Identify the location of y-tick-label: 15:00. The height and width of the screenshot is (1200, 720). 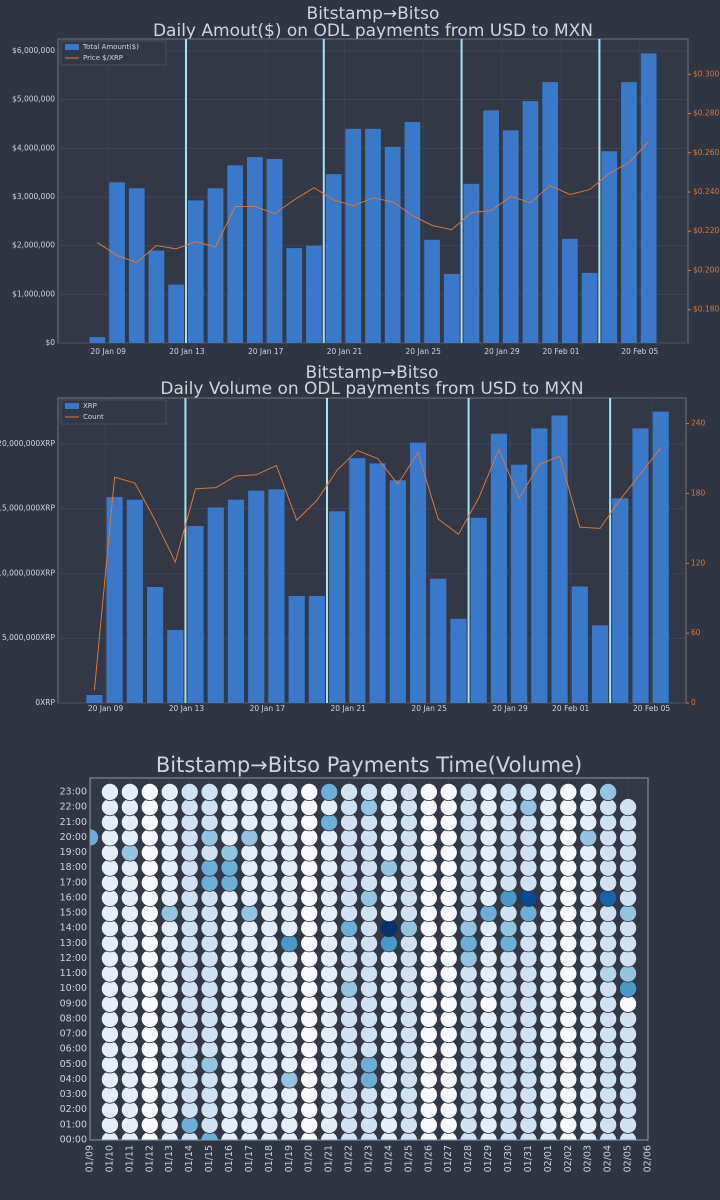
(73, 913).